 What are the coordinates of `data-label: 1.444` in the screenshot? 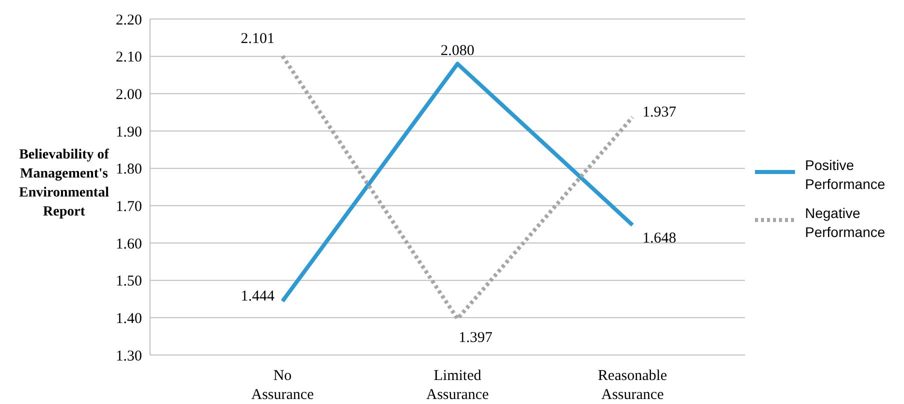 It's located at (257, 296).